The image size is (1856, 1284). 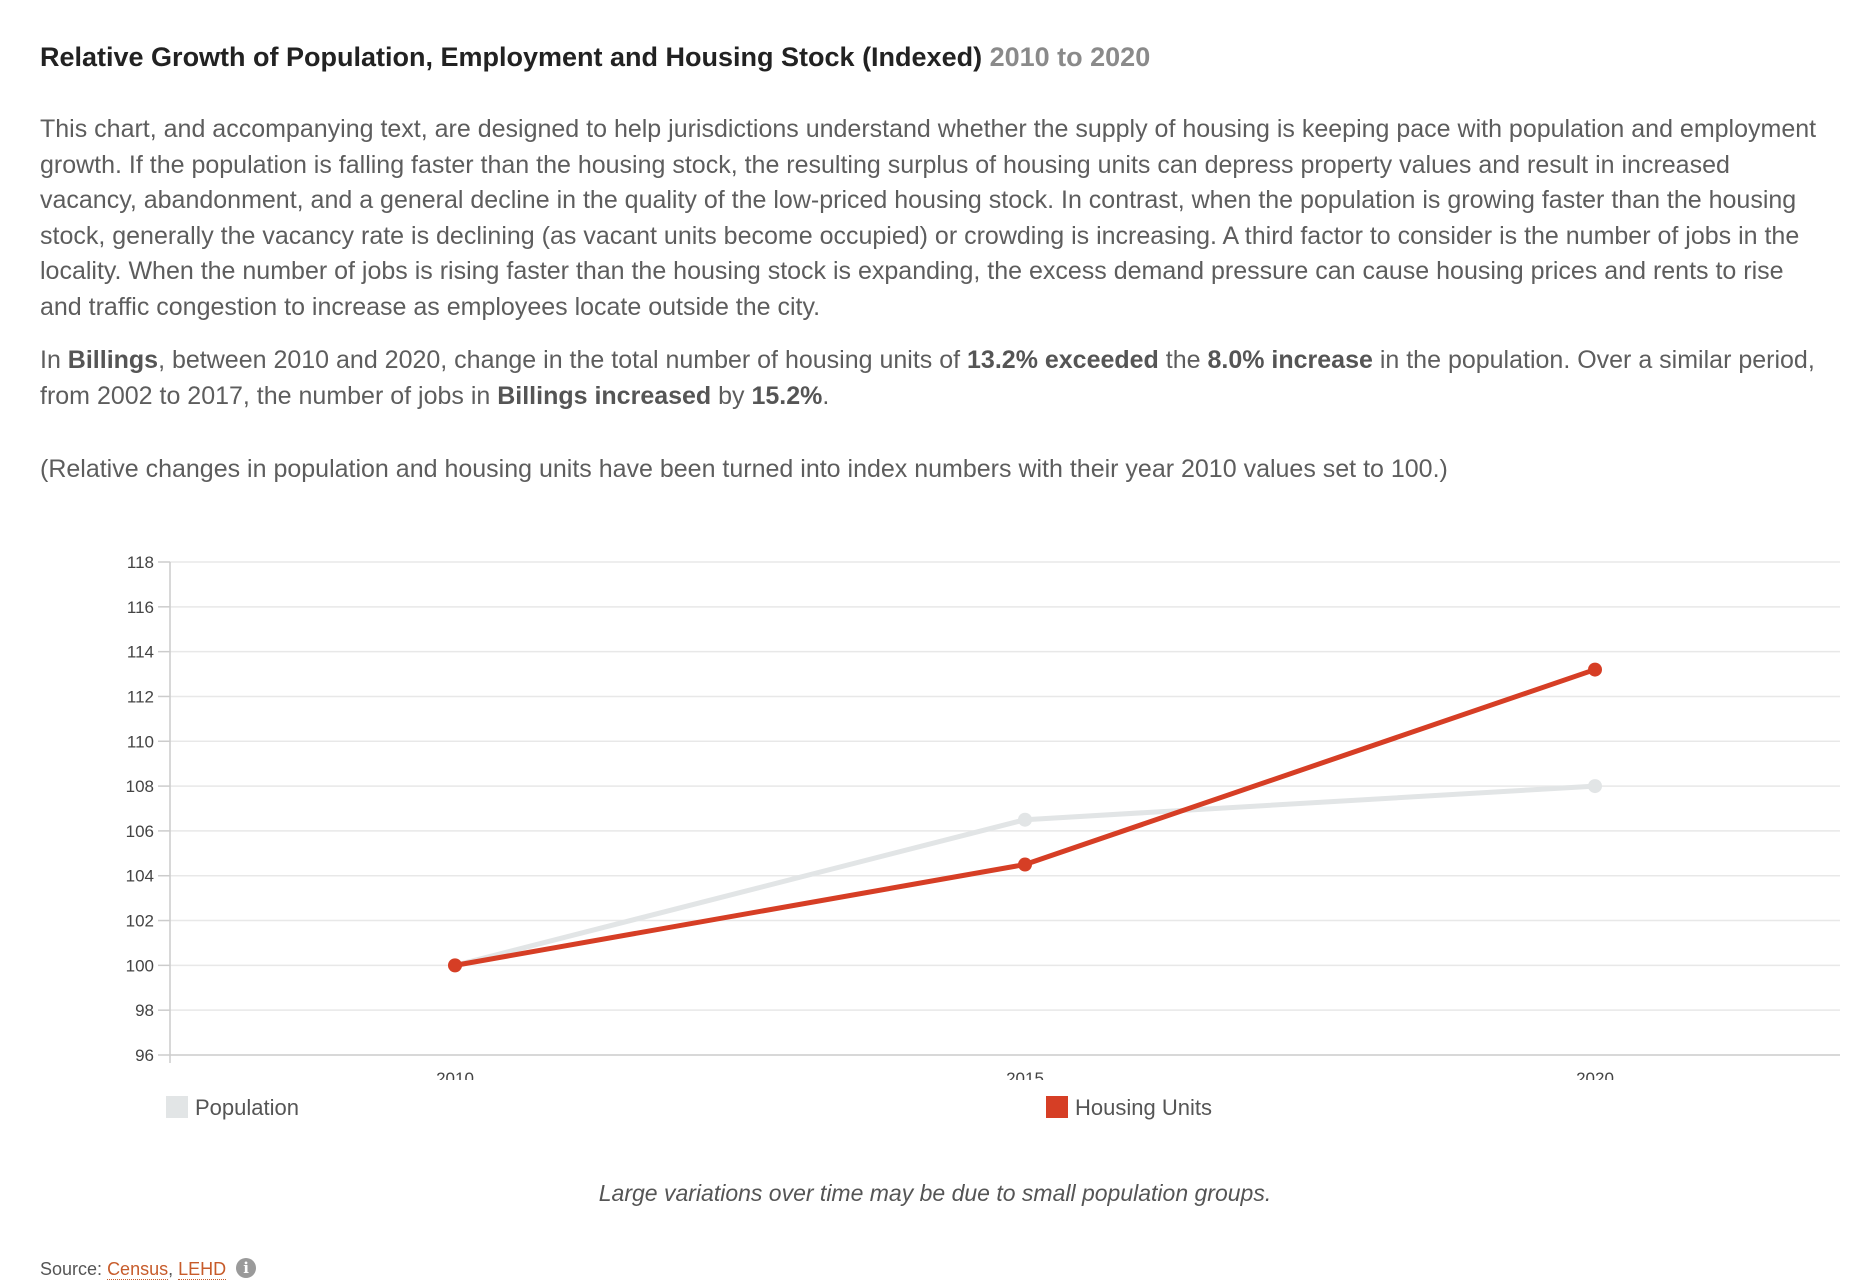 I want to click on jobs-change: 15.2%, so click(x=787, y=395).